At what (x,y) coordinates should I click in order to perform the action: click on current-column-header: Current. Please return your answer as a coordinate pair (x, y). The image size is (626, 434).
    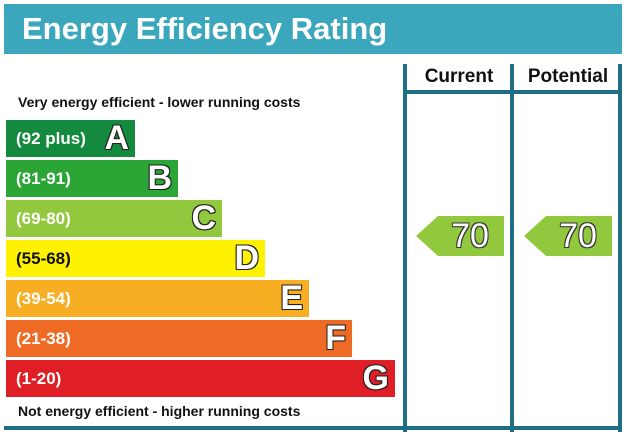
    Looking at the image, I should click on (459, 76).